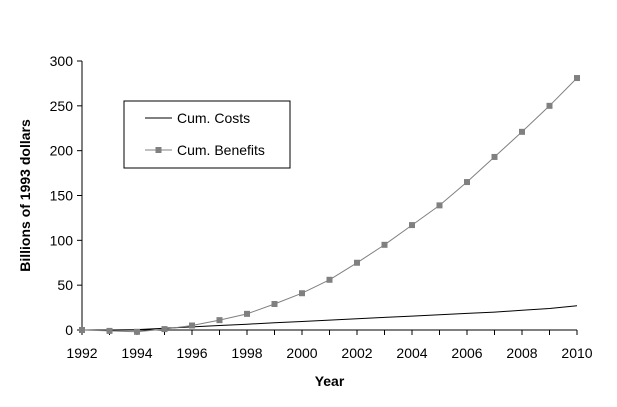 This screenshot has width=617, height=407. What do you see at coordinates (521, 353) in the screenshot?
I see `x-tick-label: 2008` at bounding box center [521, 353].